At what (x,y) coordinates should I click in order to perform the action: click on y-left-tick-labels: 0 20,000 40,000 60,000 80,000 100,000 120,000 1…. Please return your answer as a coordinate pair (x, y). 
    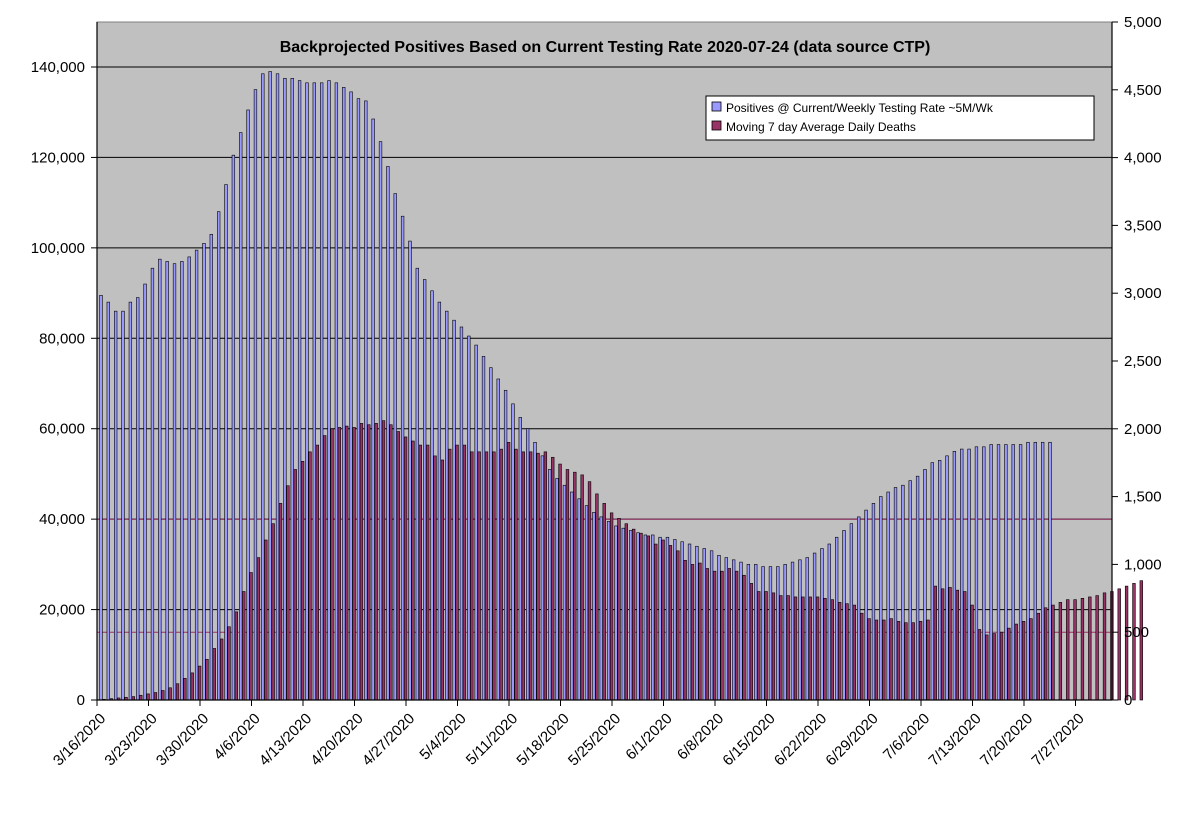
    Looking at the image, I should click on (58, 384).